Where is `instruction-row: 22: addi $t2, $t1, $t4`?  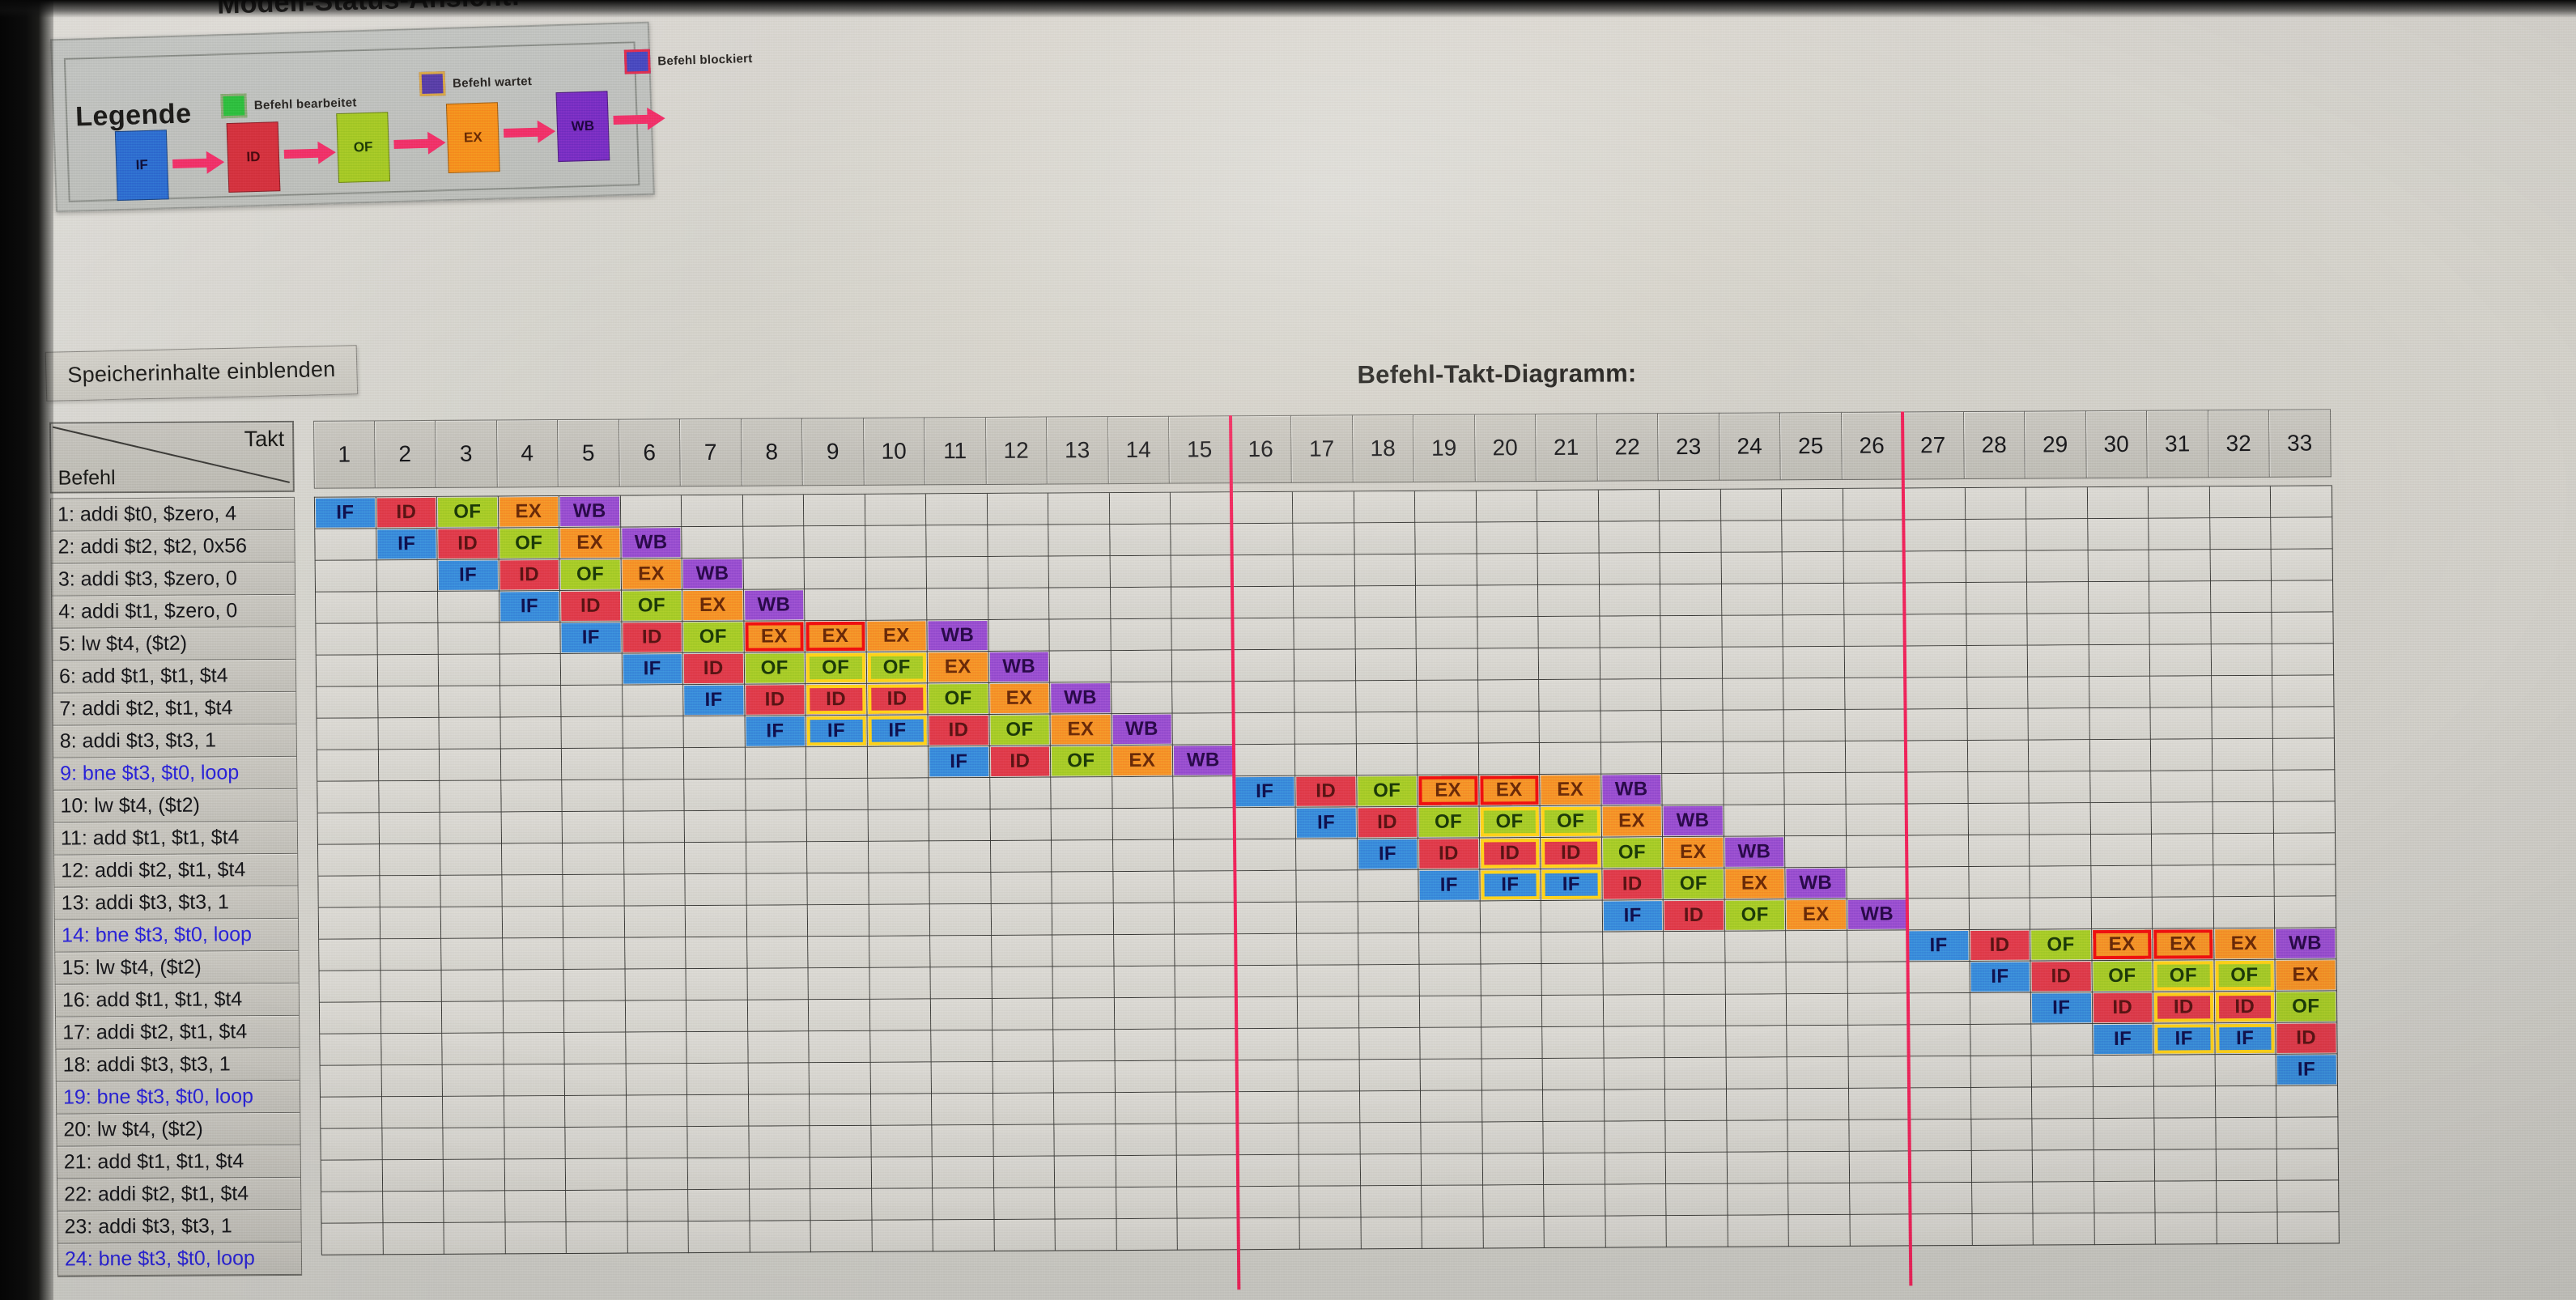
instruction-row: 22: addi $t2, $t1, $t4 is located at coordinates (179, 1194).